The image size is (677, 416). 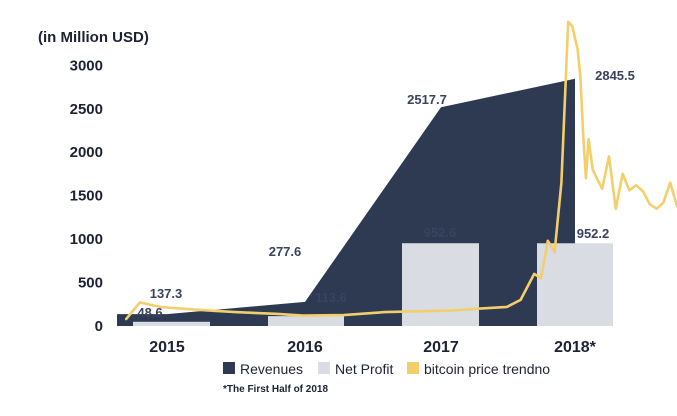 I want to click on legend: Revenues Net Profit bitcoin price trendno, so click(x=386, y=369).